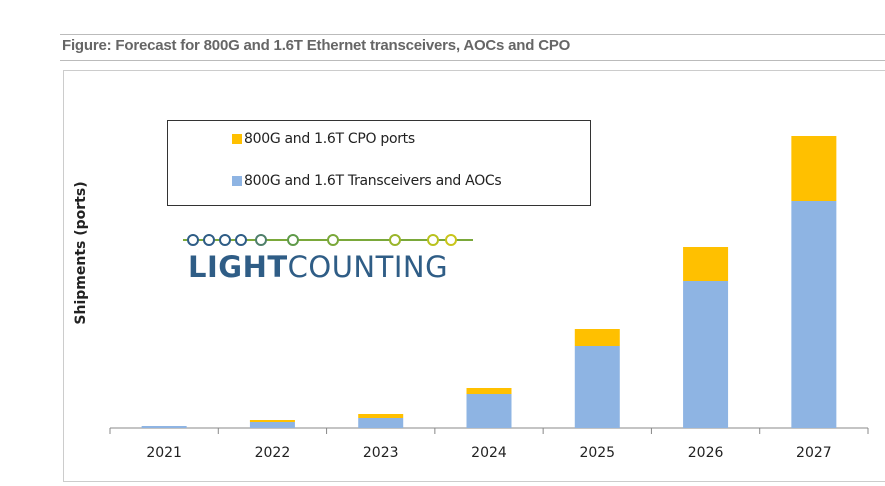 The image size is (885, 486). What do you see at coordinates (489, 411) in the screenshot?
I see `bar-transceivers-2024` at bounding box center [489, 411].